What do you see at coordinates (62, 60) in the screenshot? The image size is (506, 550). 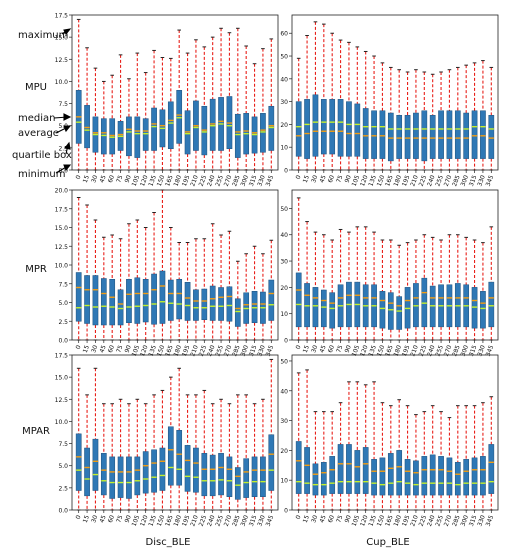 I see `y-tick-label: 12.5` at bounding box center [62, 60].